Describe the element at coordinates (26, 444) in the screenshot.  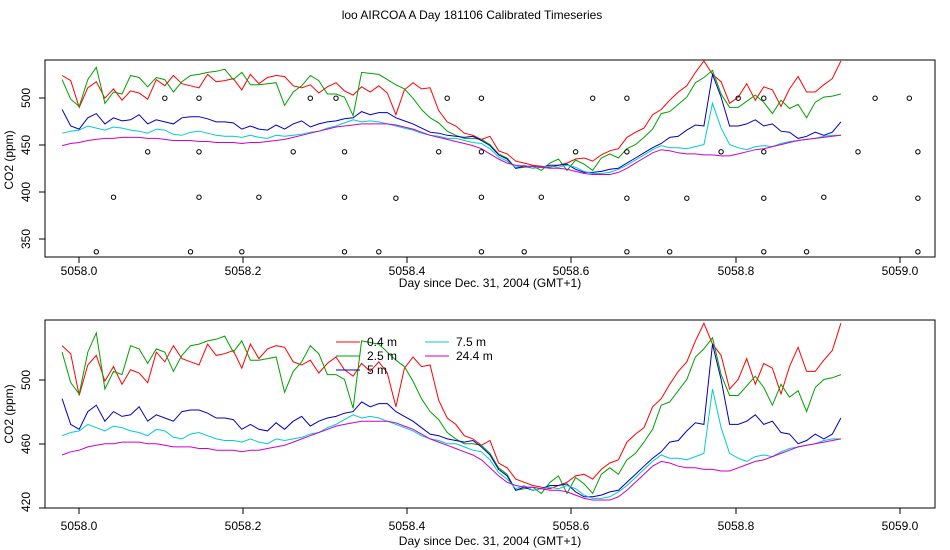
I see `y-tick-label-bottom-1: 460` at that location.